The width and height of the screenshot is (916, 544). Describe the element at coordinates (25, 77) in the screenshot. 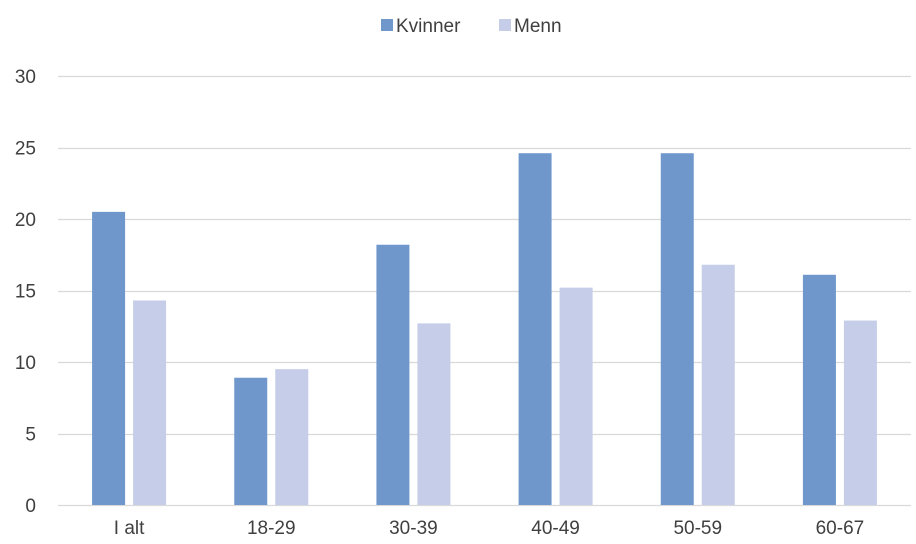

I see `y-tick-label: 30` at that location.